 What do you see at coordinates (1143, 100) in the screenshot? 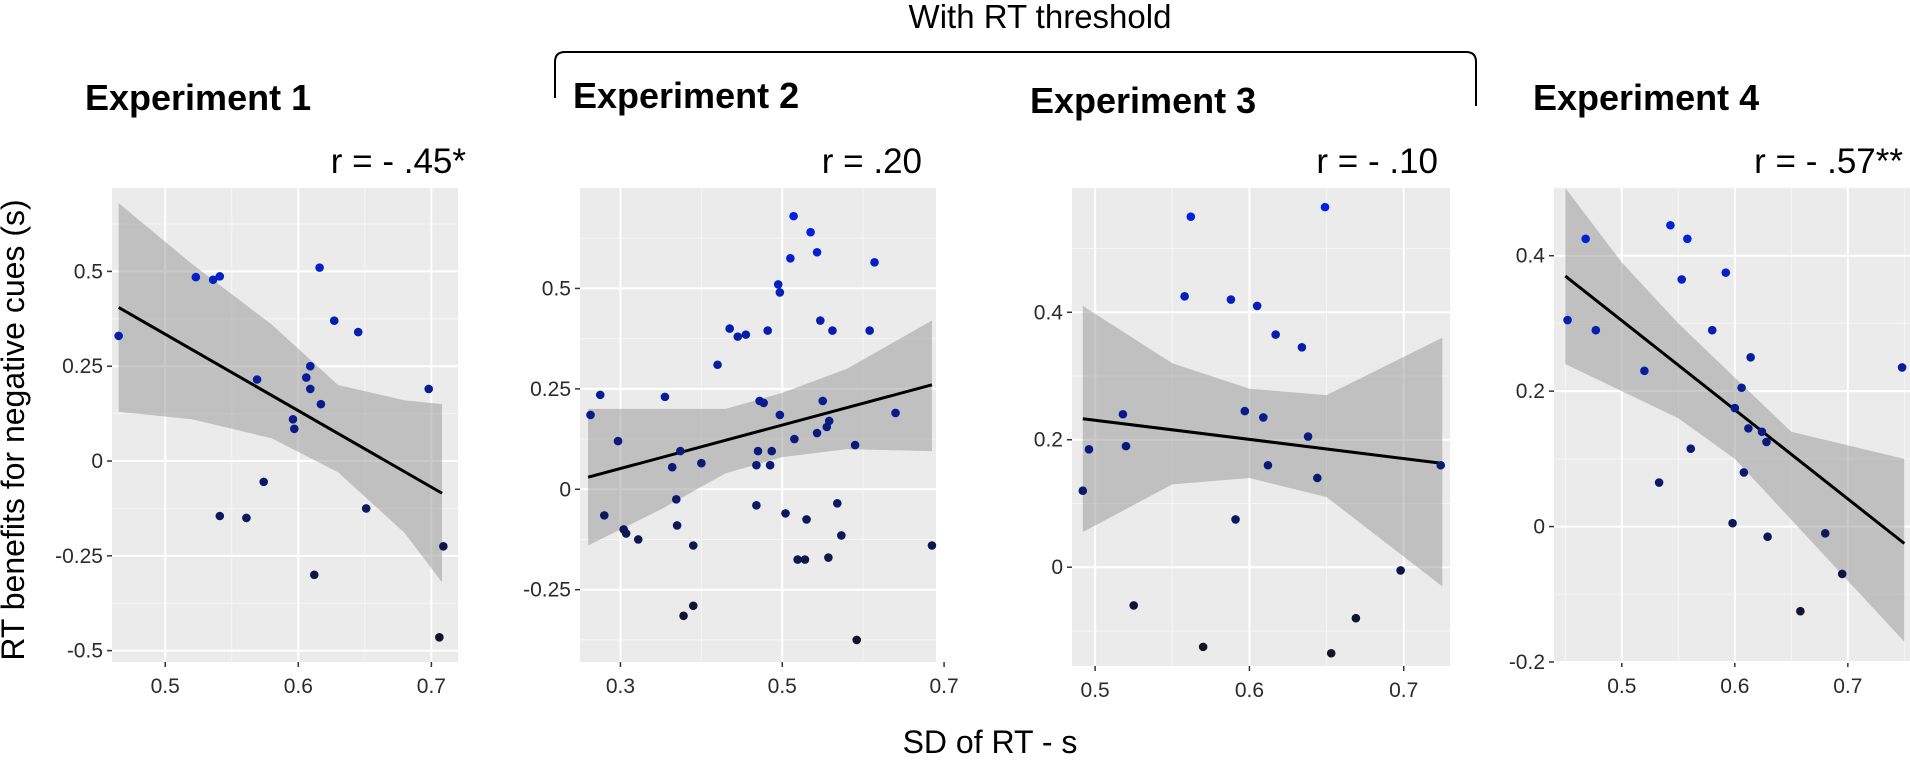
I see `panel-title: Experiment 3` at bounding box center [1143, 100].